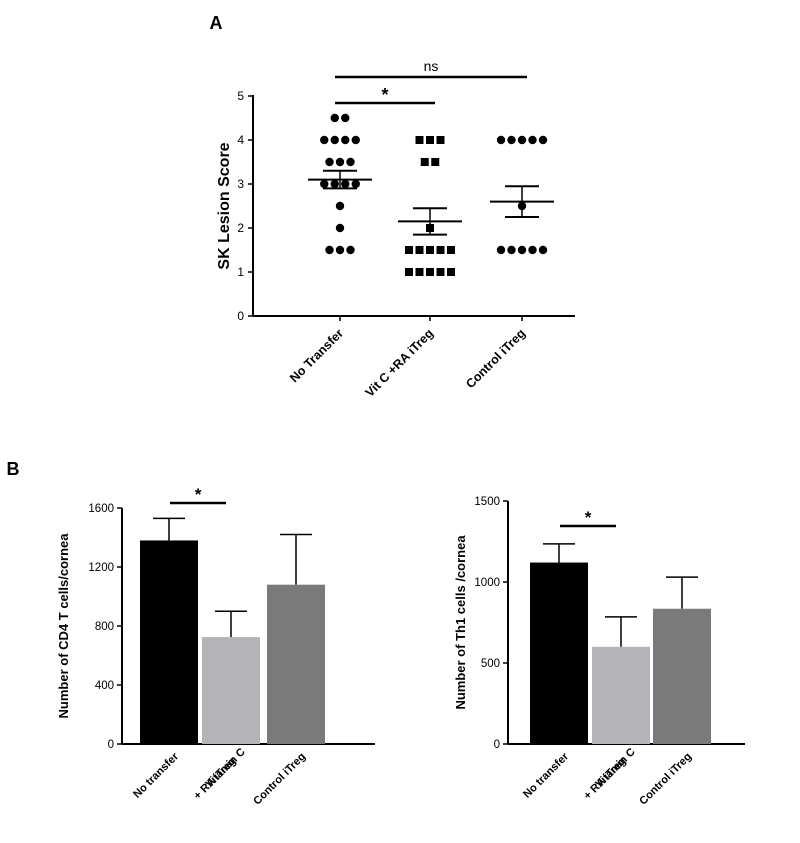 The width and height of the screenshot is (800, 843). What do you see at coordinates (101, 568) in the screenshot?
I see `y-tick-label: 1200` at bounding box center [101, 568].